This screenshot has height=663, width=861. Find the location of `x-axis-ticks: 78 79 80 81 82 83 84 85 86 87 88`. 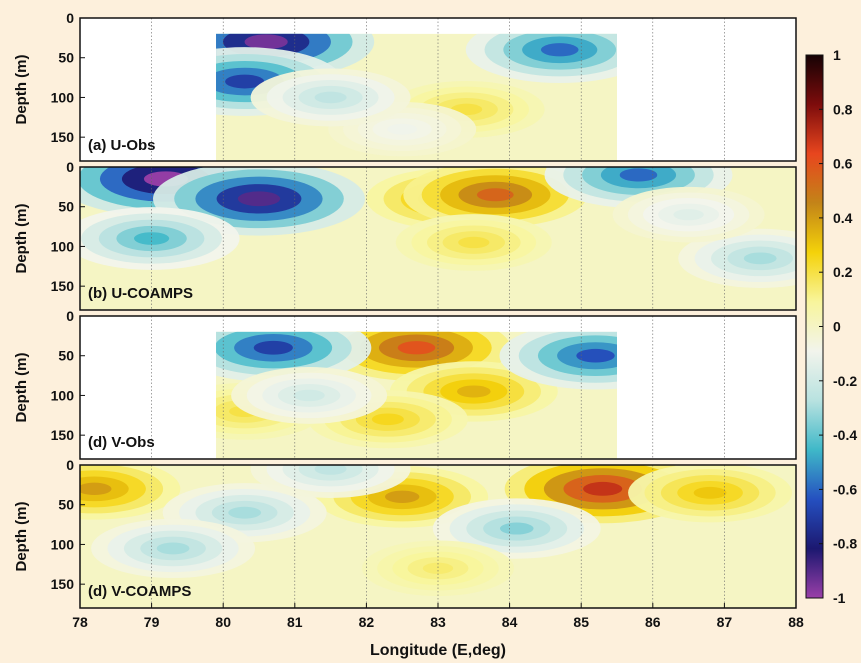

x-axis-ticks: 78 79 80 81 82 83 84 85 86 87 88 is located at coordinates (438, 616).